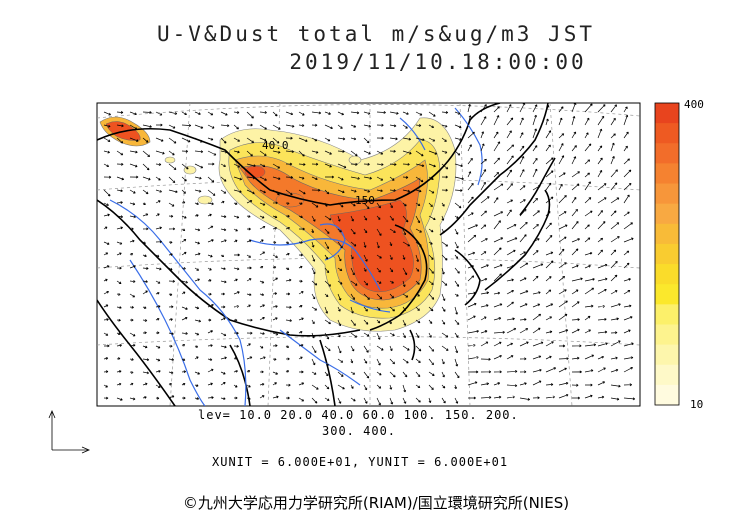 This screenshot has height=532, width=752. Describe the element at coordinates (365, 200) in the screenshot. I see `contour-label-150: 150` at that location.